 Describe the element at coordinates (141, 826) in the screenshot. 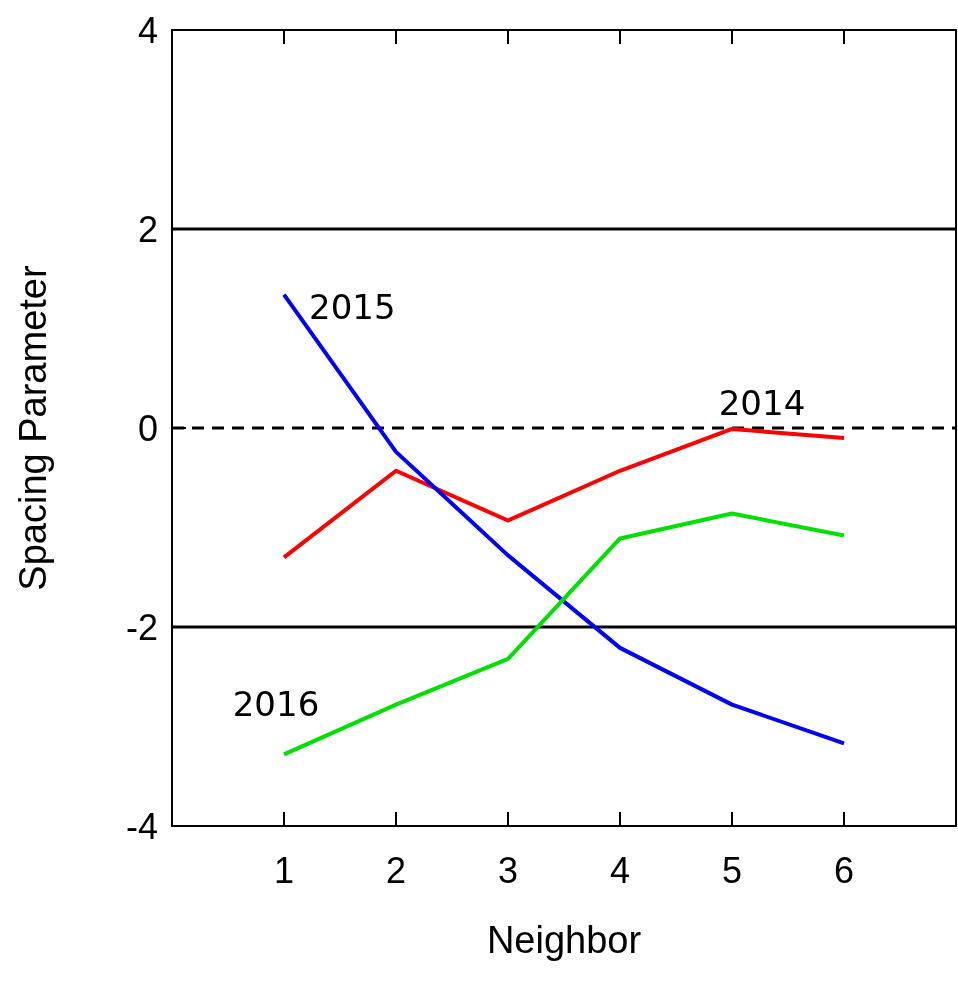

I see `y-tick-label: -4` at that location.